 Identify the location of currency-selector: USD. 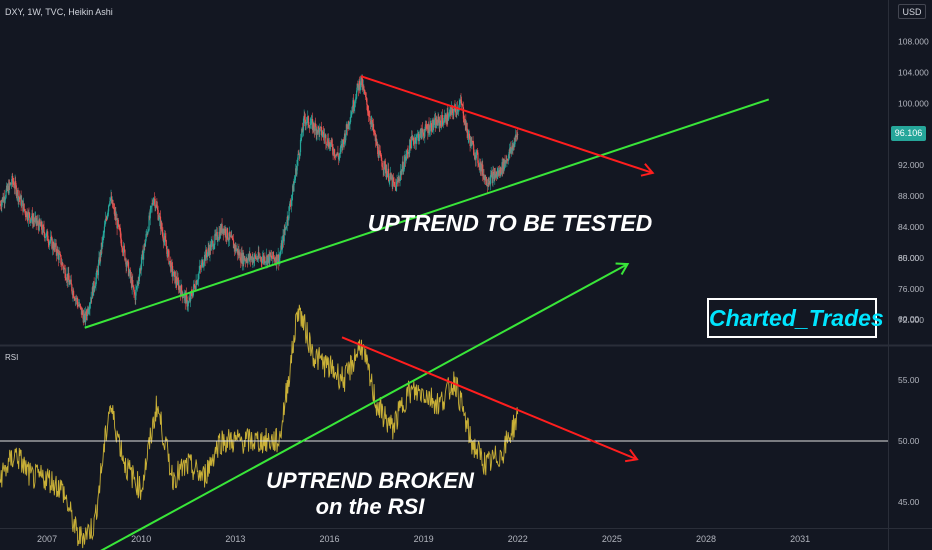
(912, 11).